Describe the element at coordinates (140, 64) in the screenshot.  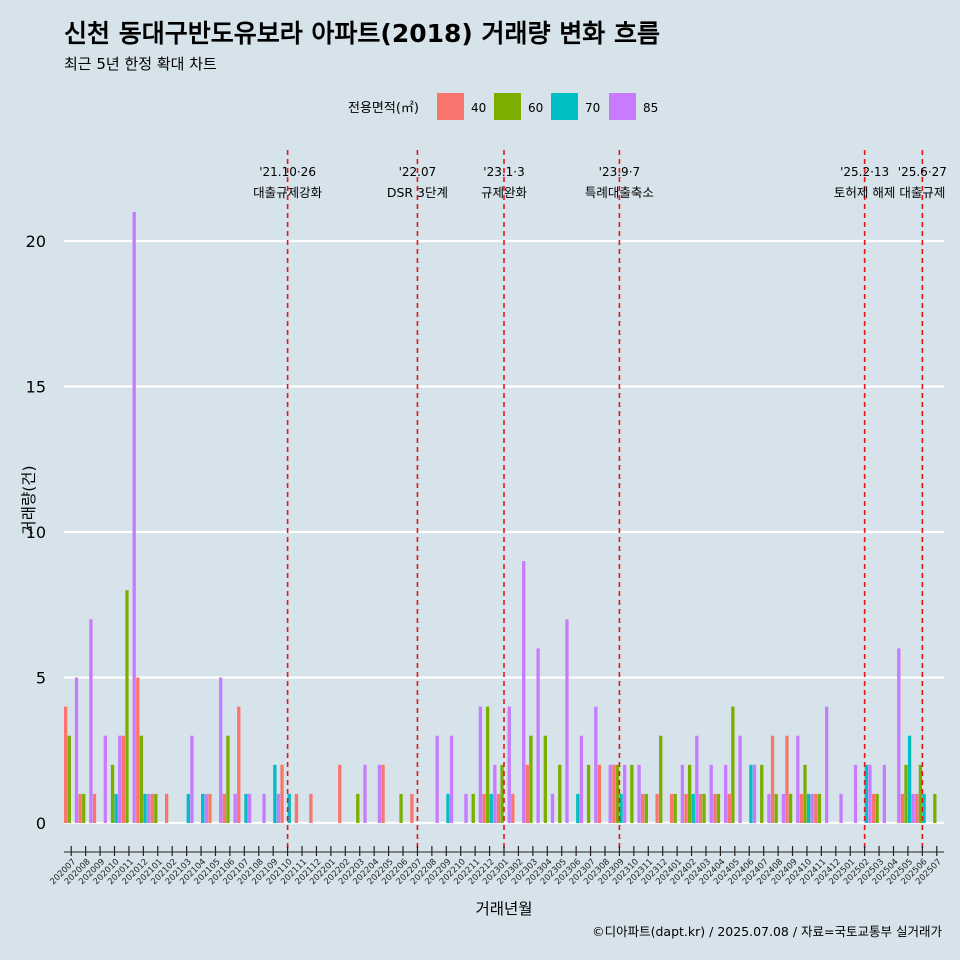
I see `chart-subtitle: 최근 5년 한정 확대 차트` at that location.